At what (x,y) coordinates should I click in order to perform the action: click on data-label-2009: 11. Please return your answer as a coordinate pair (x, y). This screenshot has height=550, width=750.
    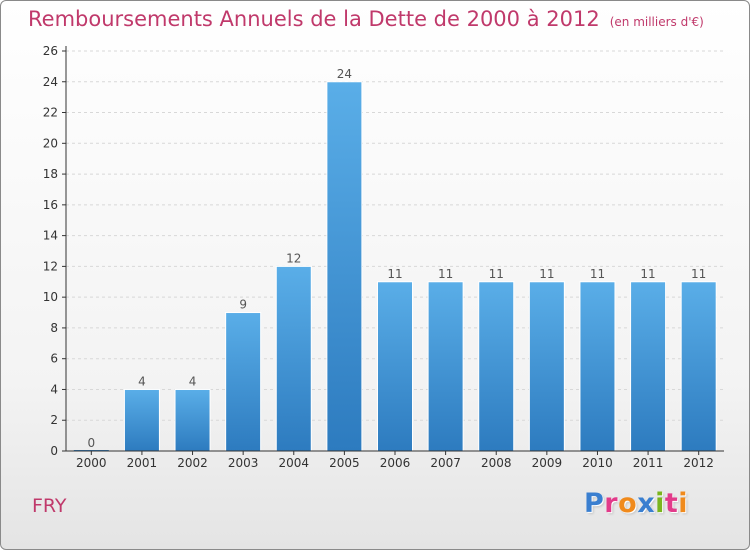
    Looking at the image, I should click on (546, 274).